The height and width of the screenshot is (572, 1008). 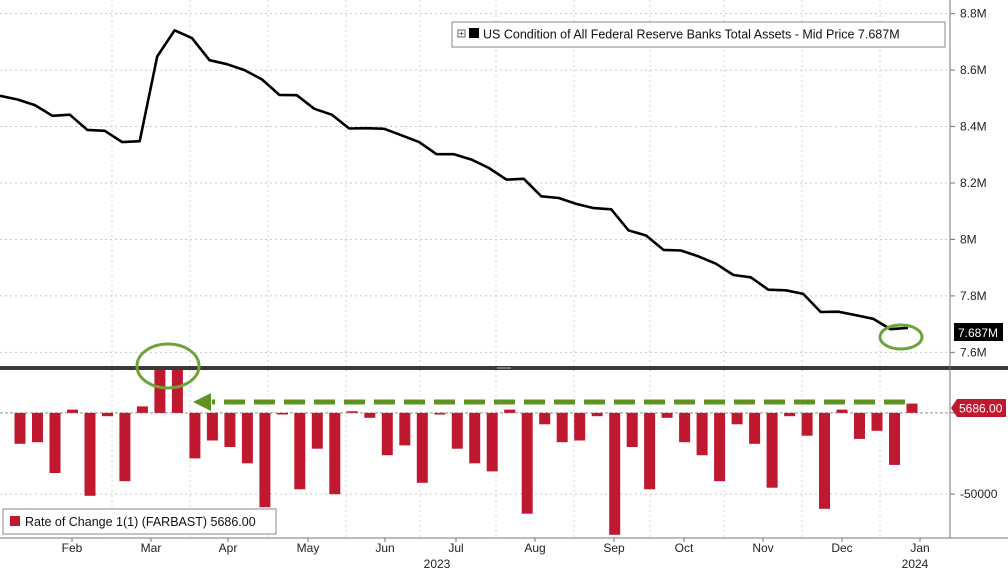 I want to click on last-value-tag-lower: 5686.00, so click(x=978, y=408).